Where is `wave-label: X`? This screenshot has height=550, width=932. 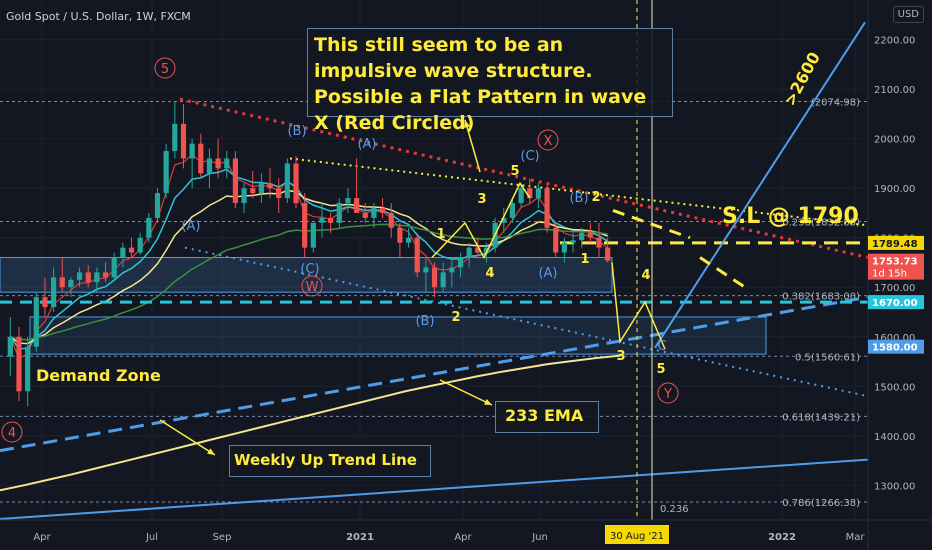
wave-label: X is located at coordinates (548, 141).